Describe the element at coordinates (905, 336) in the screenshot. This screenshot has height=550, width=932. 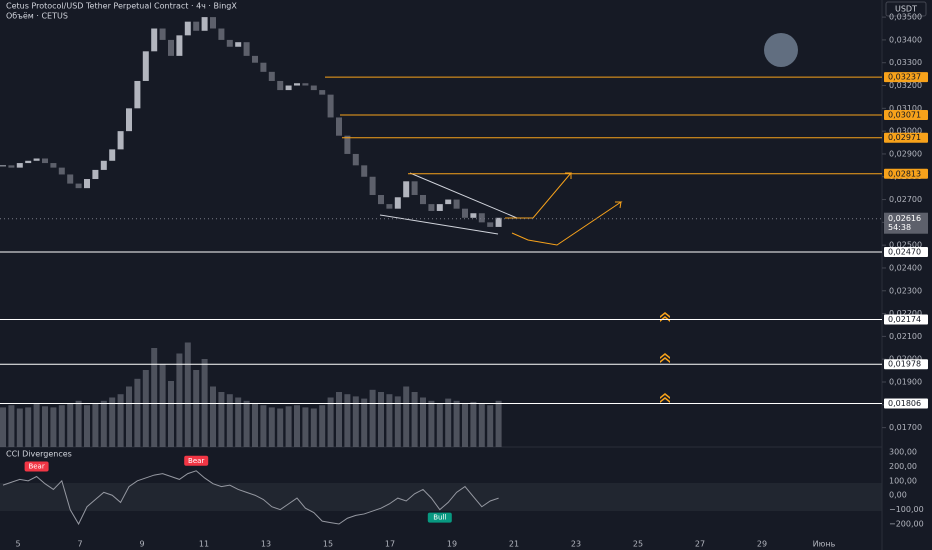
I see `y-tick-label: 0,02100` at that location.